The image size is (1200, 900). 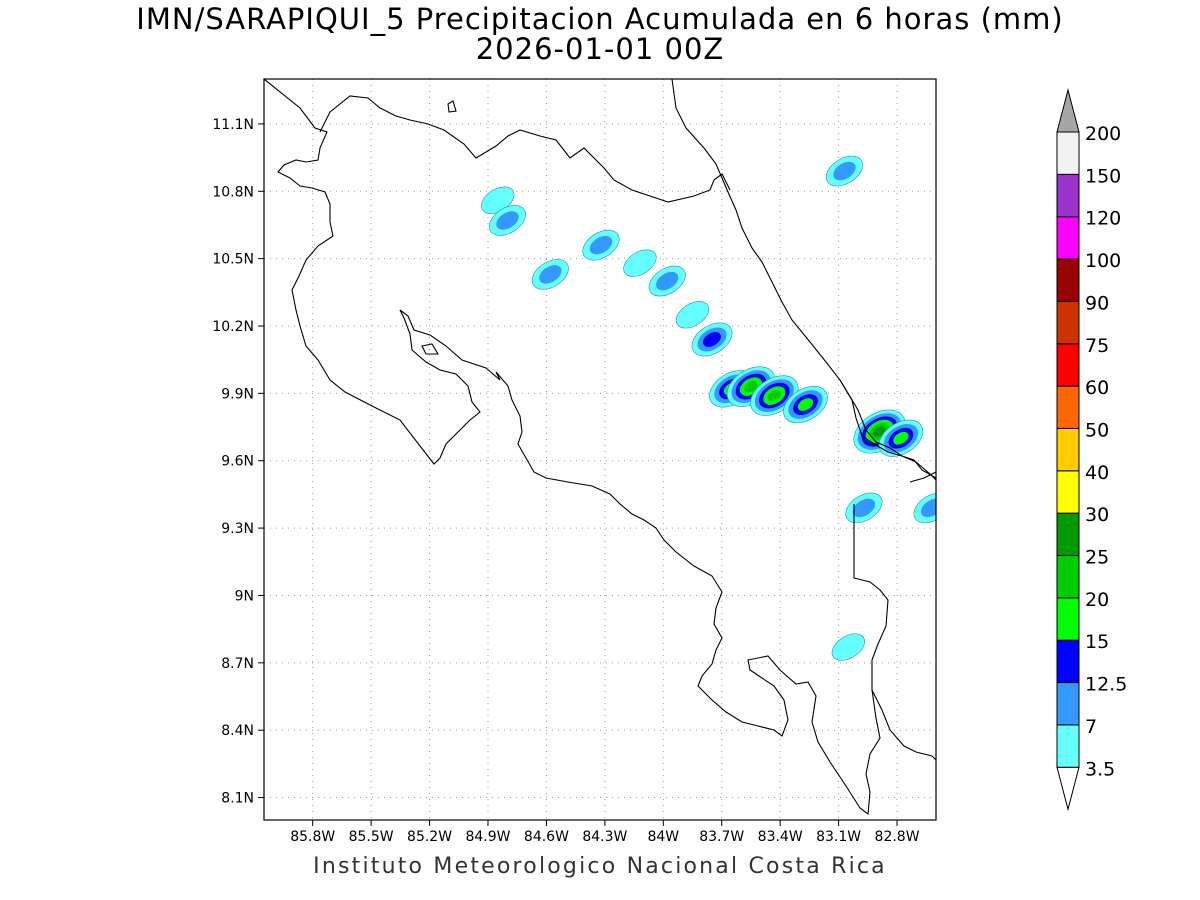 What do you see at coordinates (233, 260) in the screenshot?
I see `lat-tick-label: 10.5N` at bounding box center [233, 260].